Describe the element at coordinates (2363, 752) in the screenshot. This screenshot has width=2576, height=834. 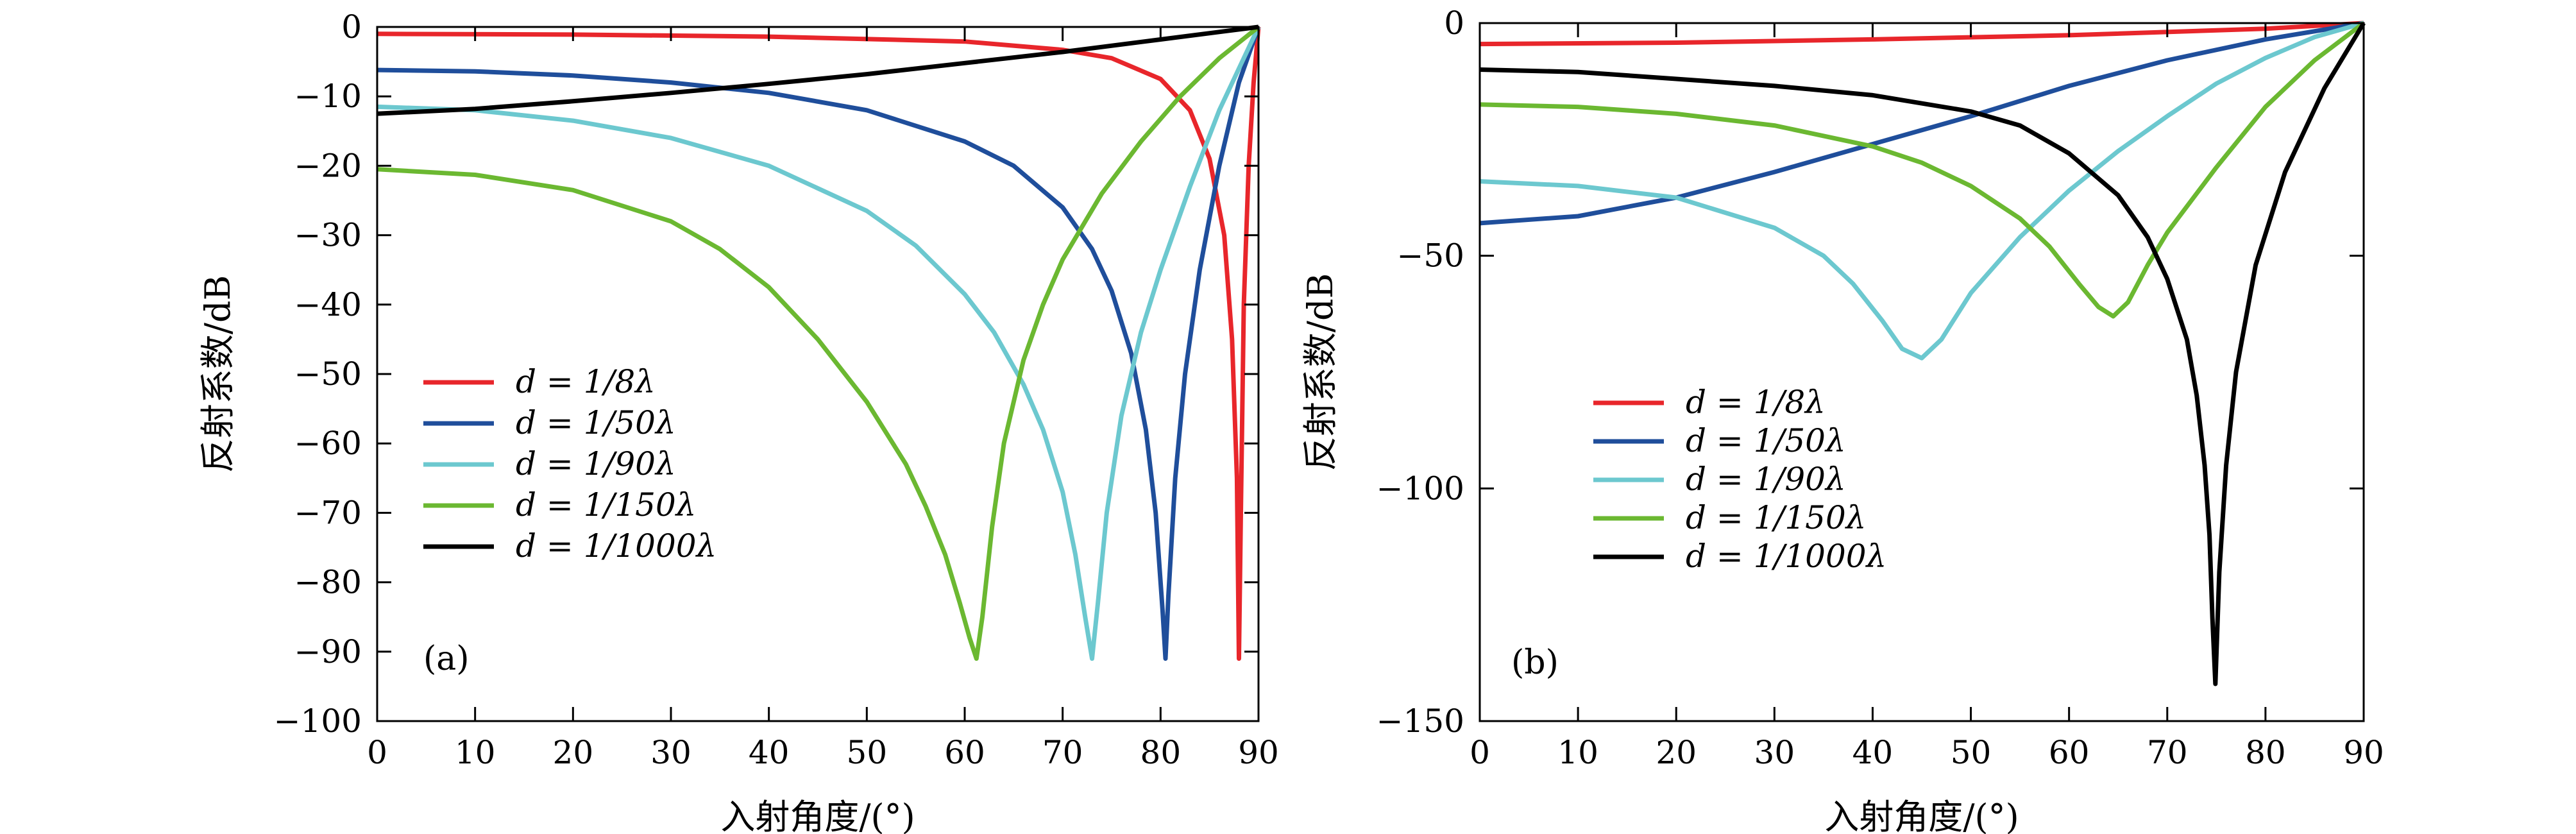
I see `x-tick-label-b-9: 90` at that location.